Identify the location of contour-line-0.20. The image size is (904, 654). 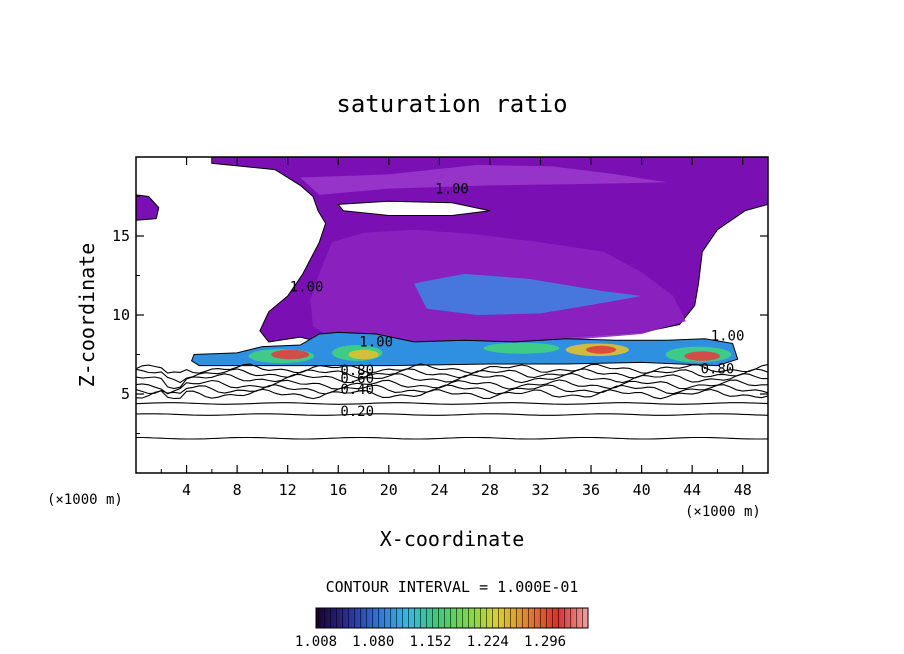
(452, 414).